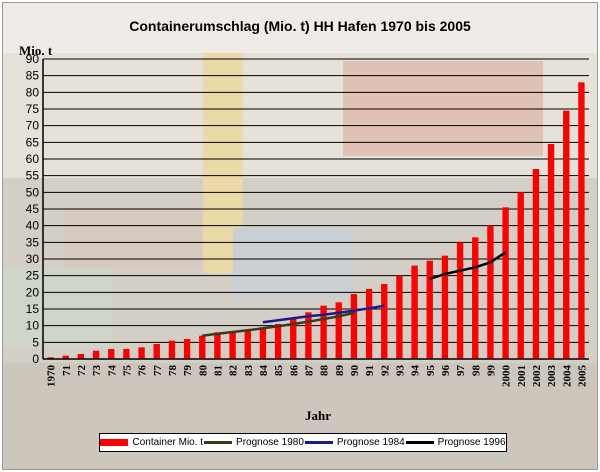  Describe the element at coordinates (97, 371) in the screenshot. I see `x-tick-label: 73` at that location.